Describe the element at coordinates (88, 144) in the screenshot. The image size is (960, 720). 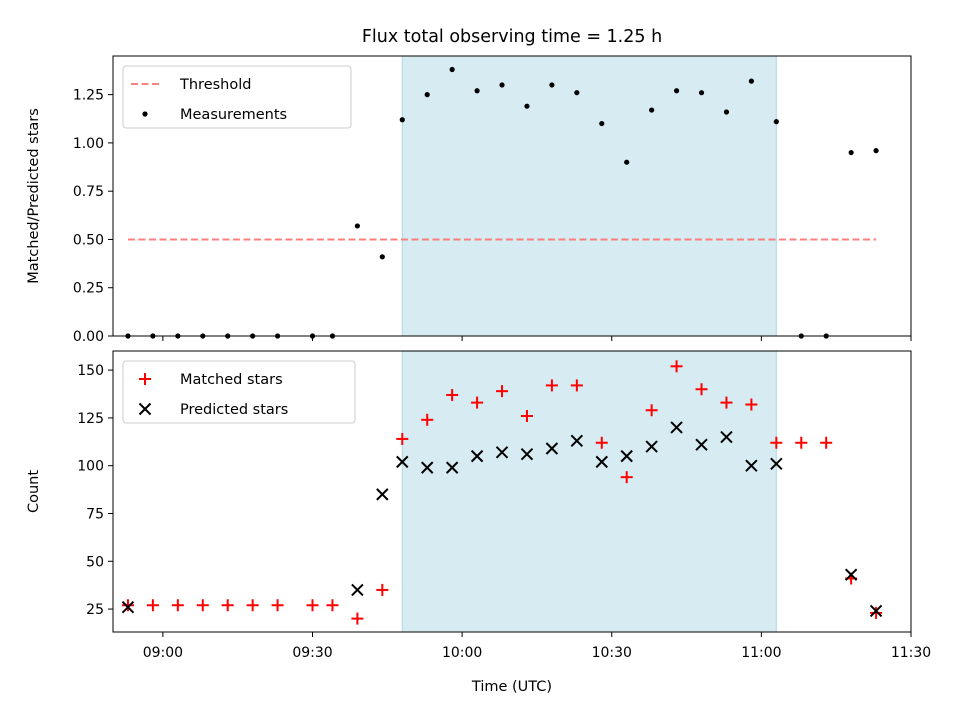
I see `y-tick-label: 1.00` at that location.